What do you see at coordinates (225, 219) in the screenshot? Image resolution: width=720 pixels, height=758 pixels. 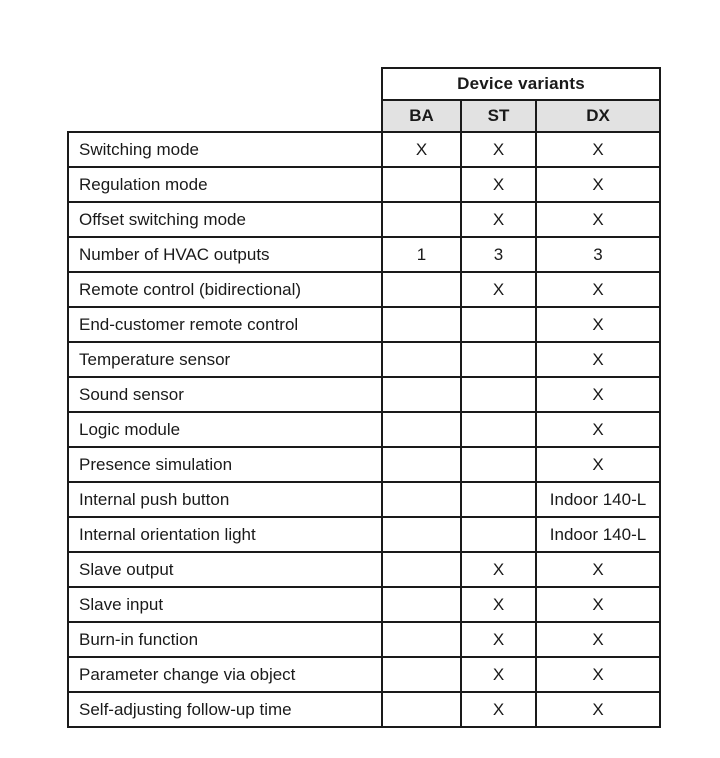 I see `feature-label: Offset switching mode` at bounding box center [225, 219].